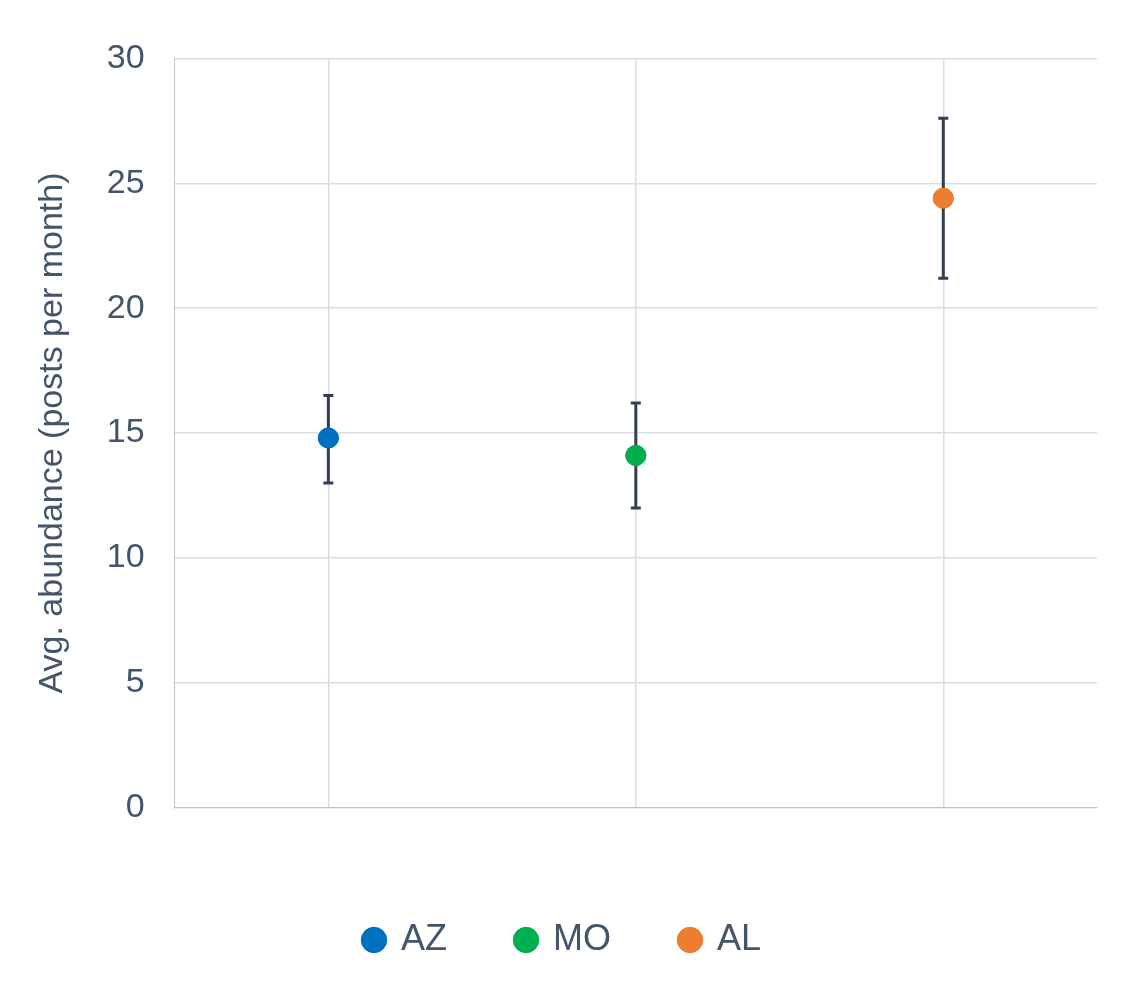 This screenshot has width=1130, height=1001. Describe the element at coordinates (125, 430) in the screenshot. I see `y-tick-label: 15` at that location.